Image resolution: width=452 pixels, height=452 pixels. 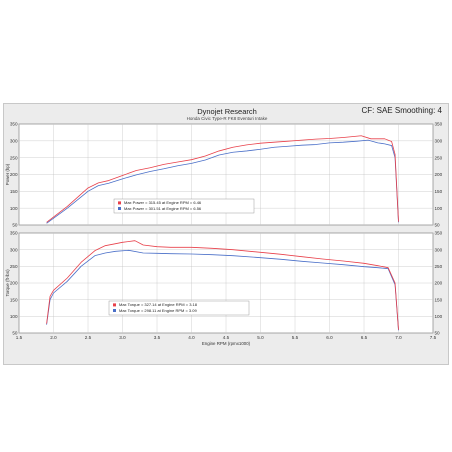 What do you see at coordinates (222, 181) in the screenshot?
I see `power-series-line-blue` at bounding box center [222, 181].